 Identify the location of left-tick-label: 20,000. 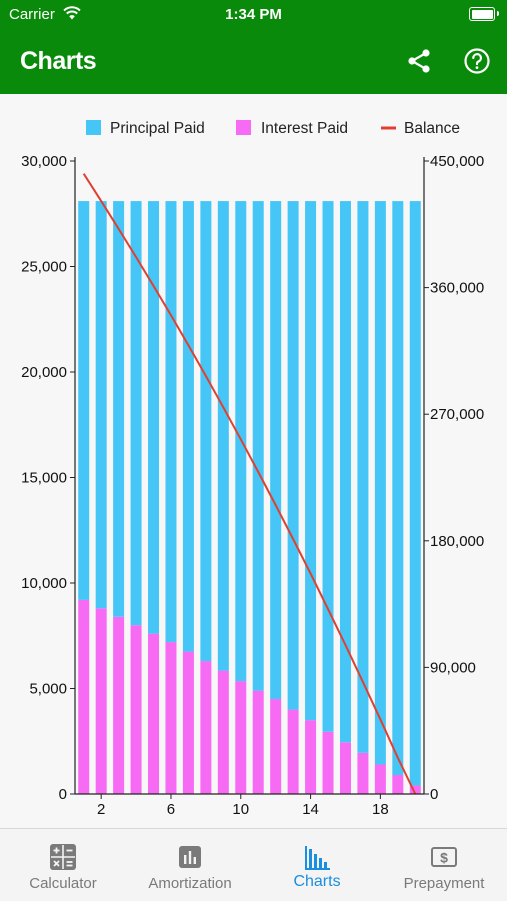
(44, 372).